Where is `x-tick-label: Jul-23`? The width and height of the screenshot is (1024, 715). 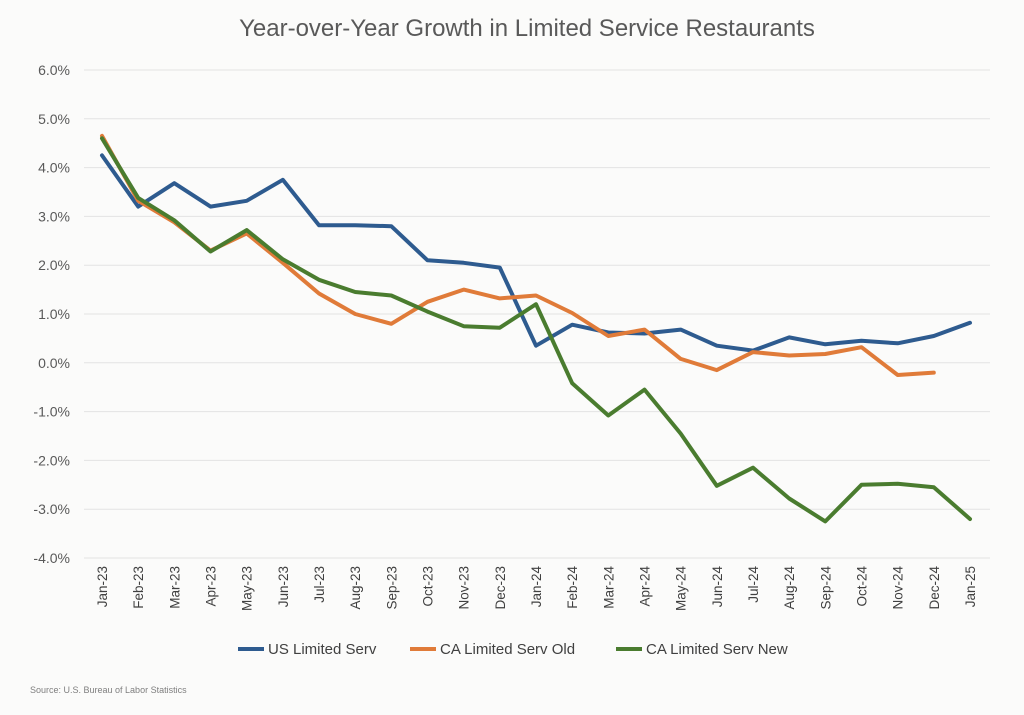 x-tick-label: Jul-23 is located at coordinates (319, 584).